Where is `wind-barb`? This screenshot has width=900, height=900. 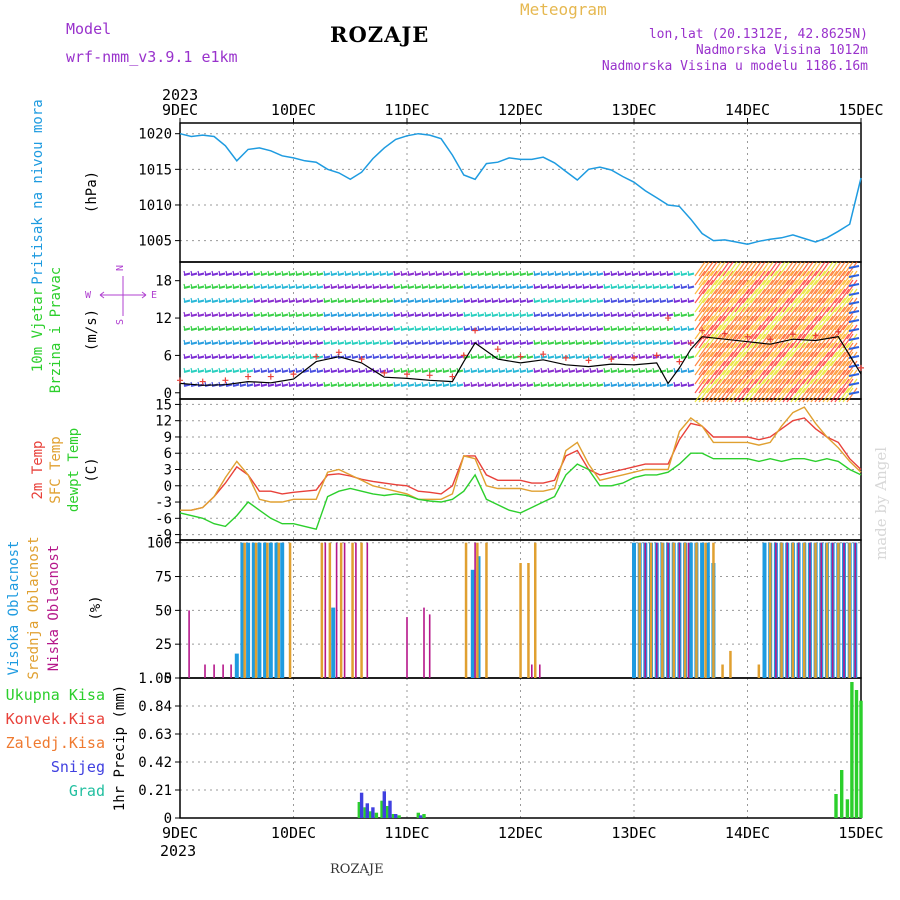 wind-barb is located at coordinates (854, 393).